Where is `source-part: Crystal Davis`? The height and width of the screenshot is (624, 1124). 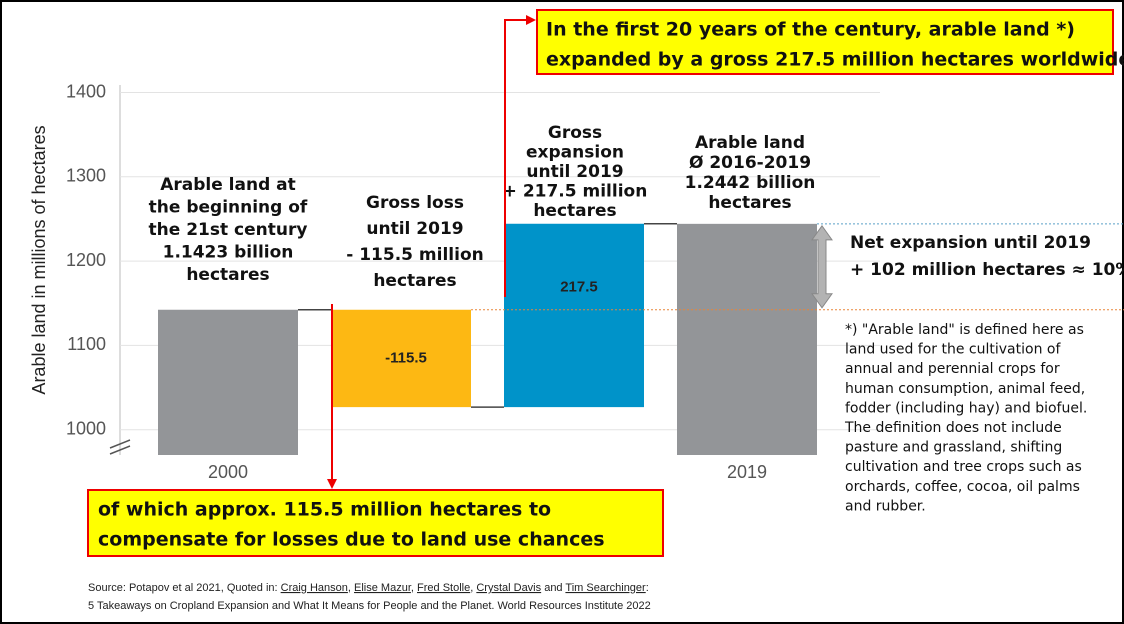
source-part: Crystal Davis is located at coordinates (508, 588).